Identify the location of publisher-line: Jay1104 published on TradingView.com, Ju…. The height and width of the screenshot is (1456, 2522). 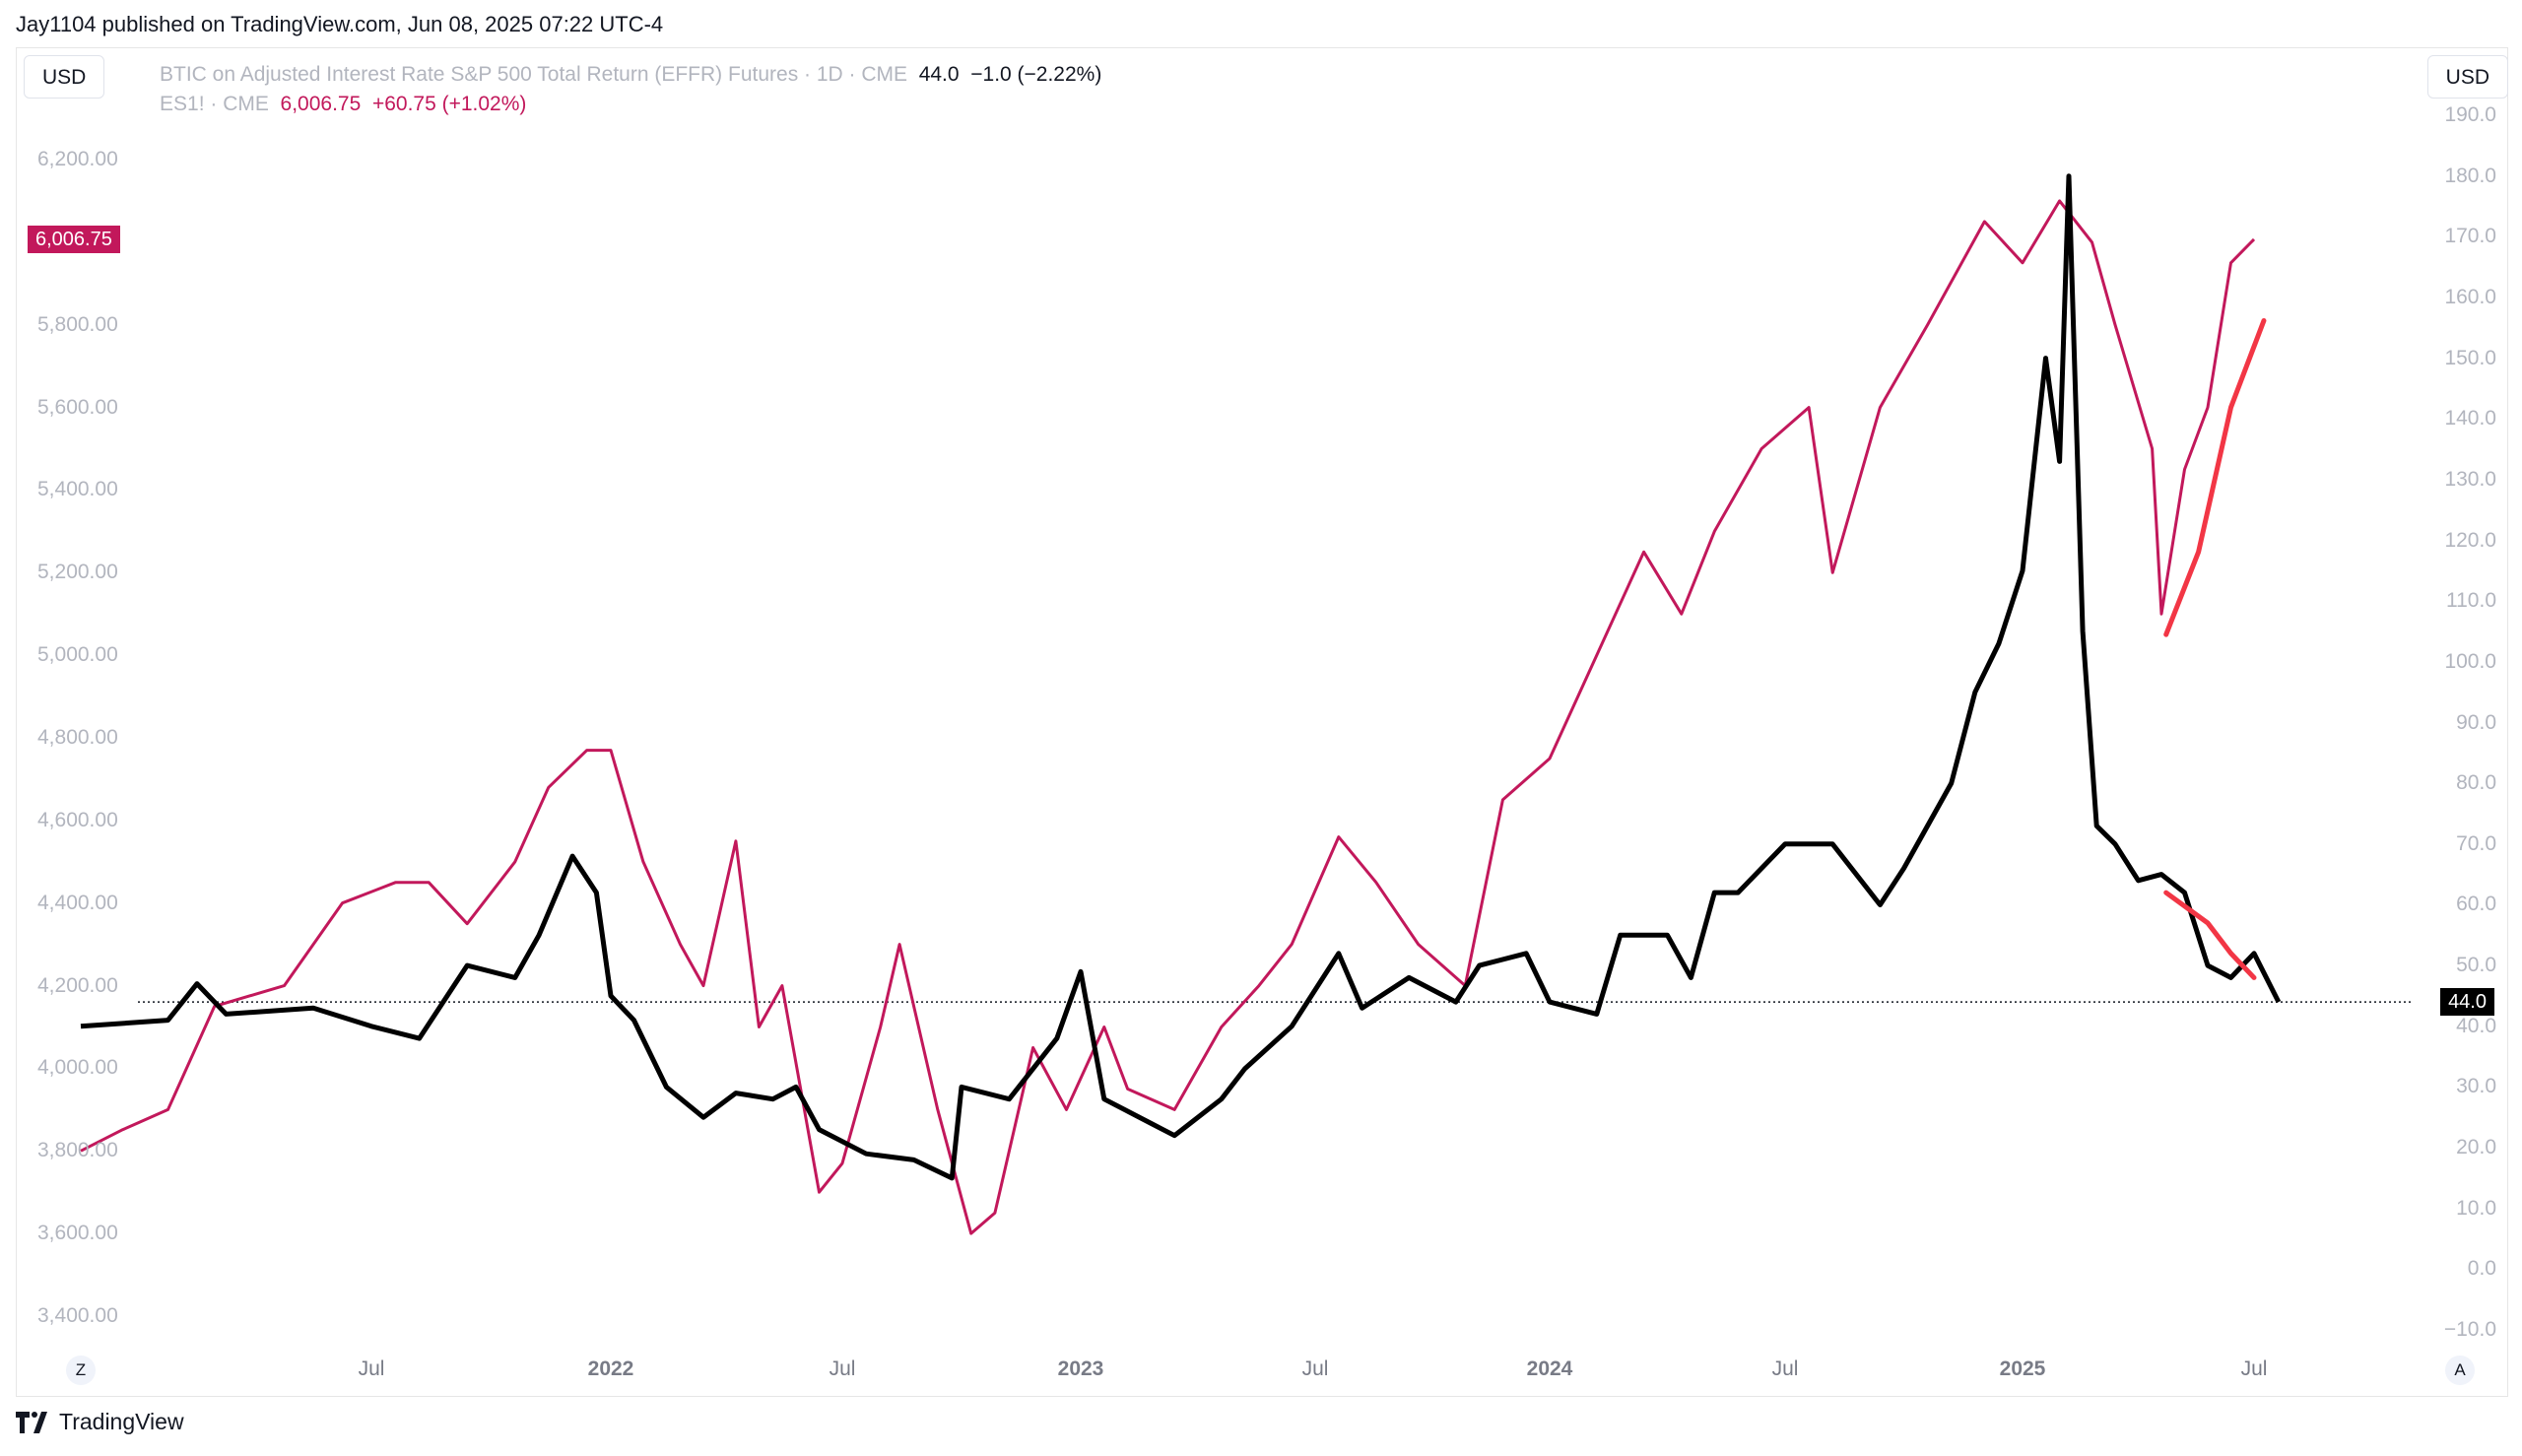
(340, 24).